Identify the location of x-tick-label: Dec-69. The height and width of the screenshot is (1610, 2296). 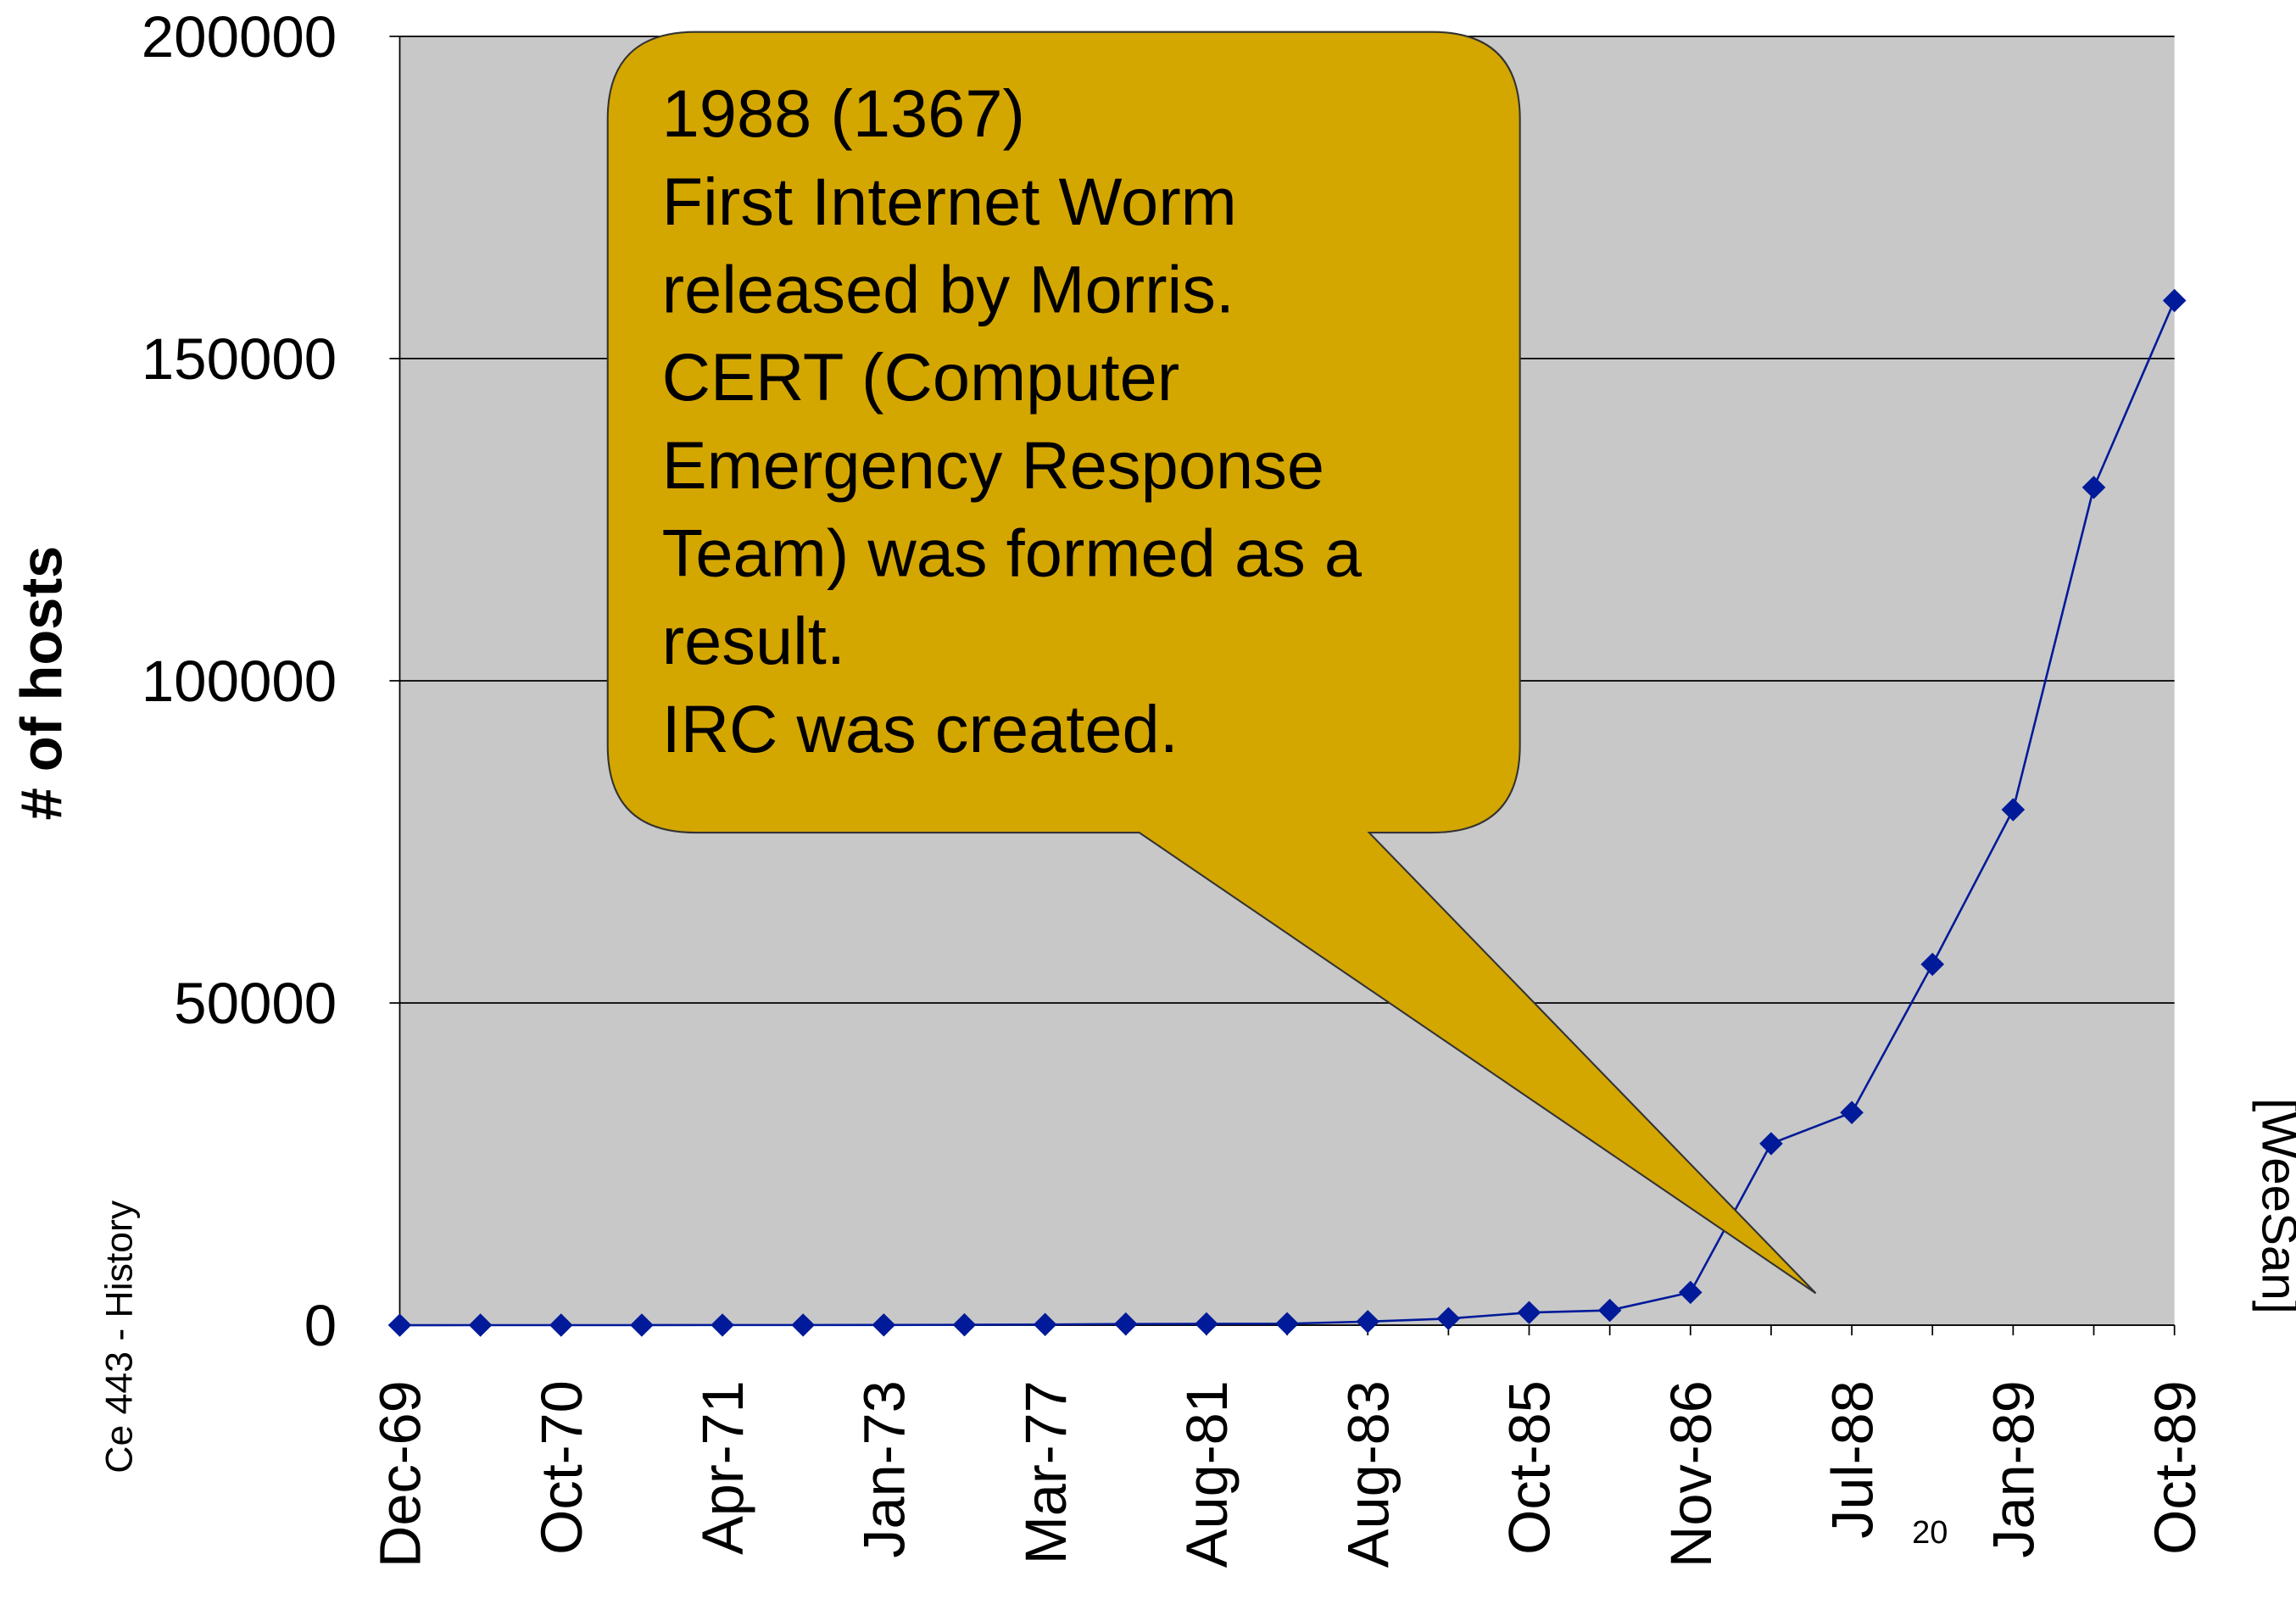
(399, 1474).